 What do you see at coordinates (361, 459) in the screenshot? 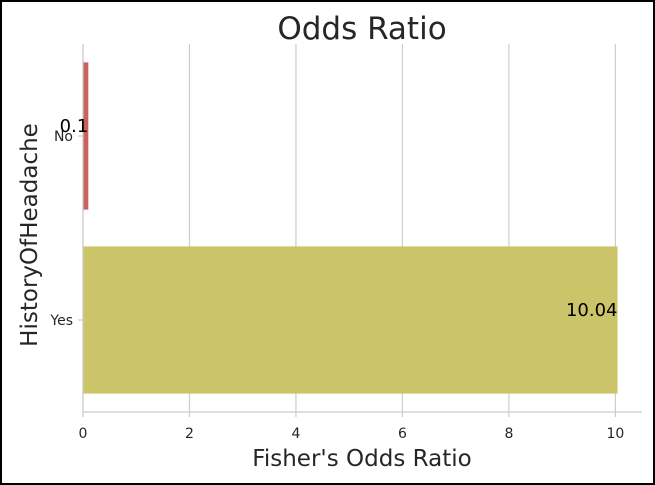
I see `x-axis-title: Fisher's Odds Ratio` at bounding box center [361, 459].